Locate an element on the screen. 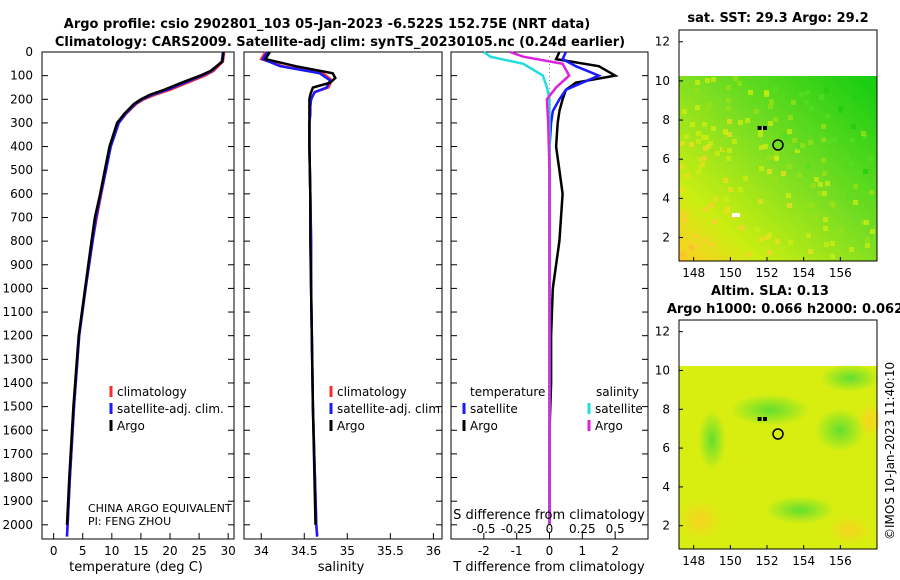 This screenshot has height=580, width=900. sst-argo-marker is located at coordinates (778, 145).